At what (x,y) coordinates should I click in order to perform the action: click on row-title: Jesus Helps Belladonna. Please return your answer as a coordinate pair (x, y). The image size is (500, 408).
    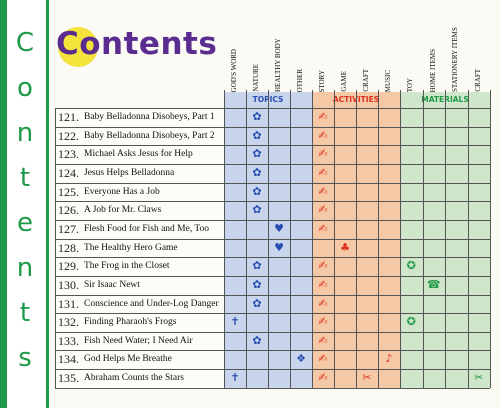
    Looking at the image, I should click on (129, 172).